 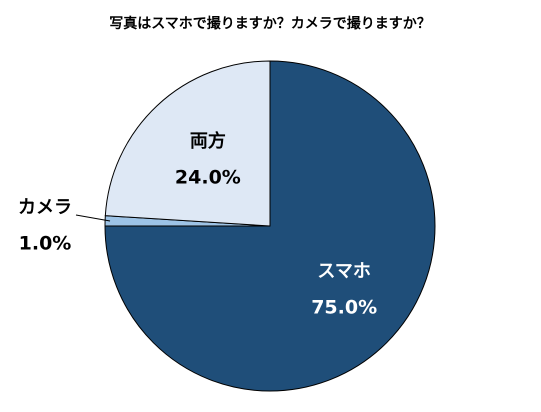 What do you see at coordinates (187, 143) in the screenshot?
I see `pie-slice` at bounding box center [187, 143].